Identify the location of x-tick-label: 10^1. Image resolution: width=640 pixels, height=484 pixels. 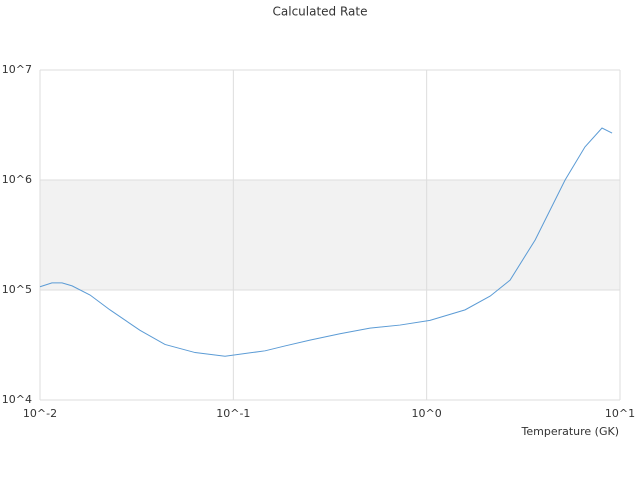
(620, 413).